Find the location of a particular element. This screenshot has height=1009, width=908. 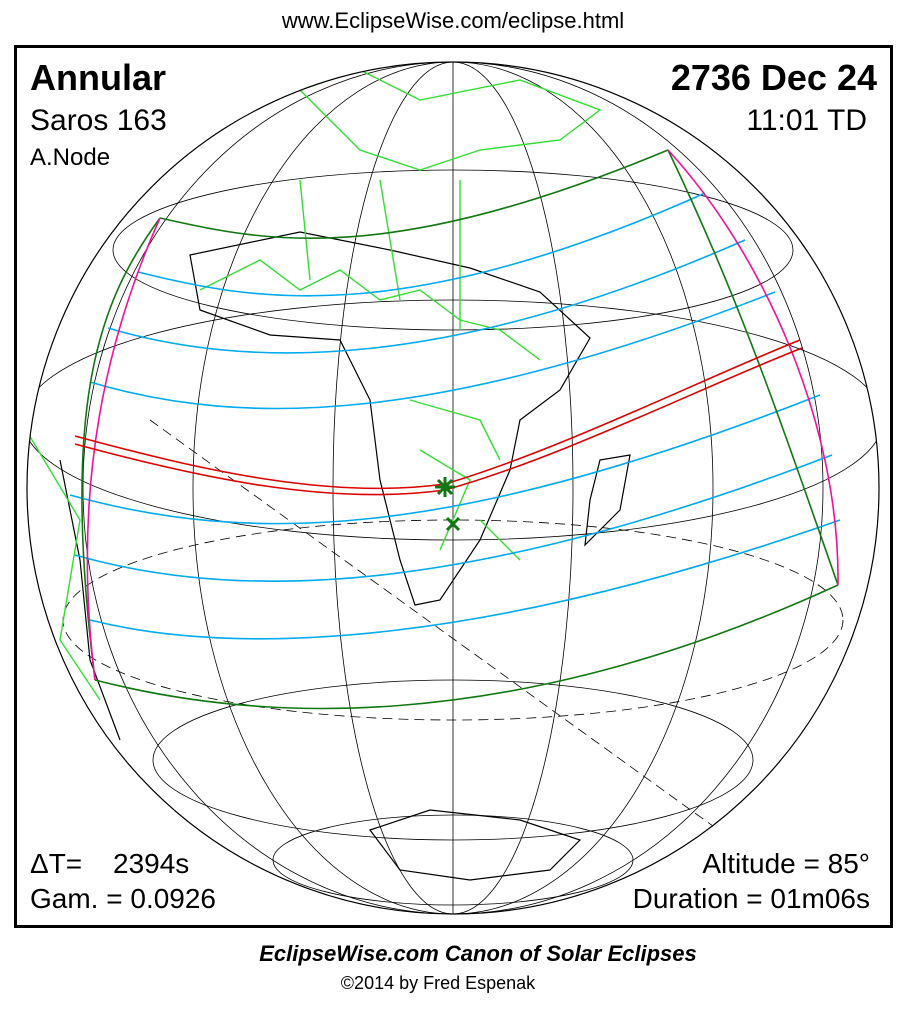

date: 2736 Dec 24 is located at coordinates (774, 77).